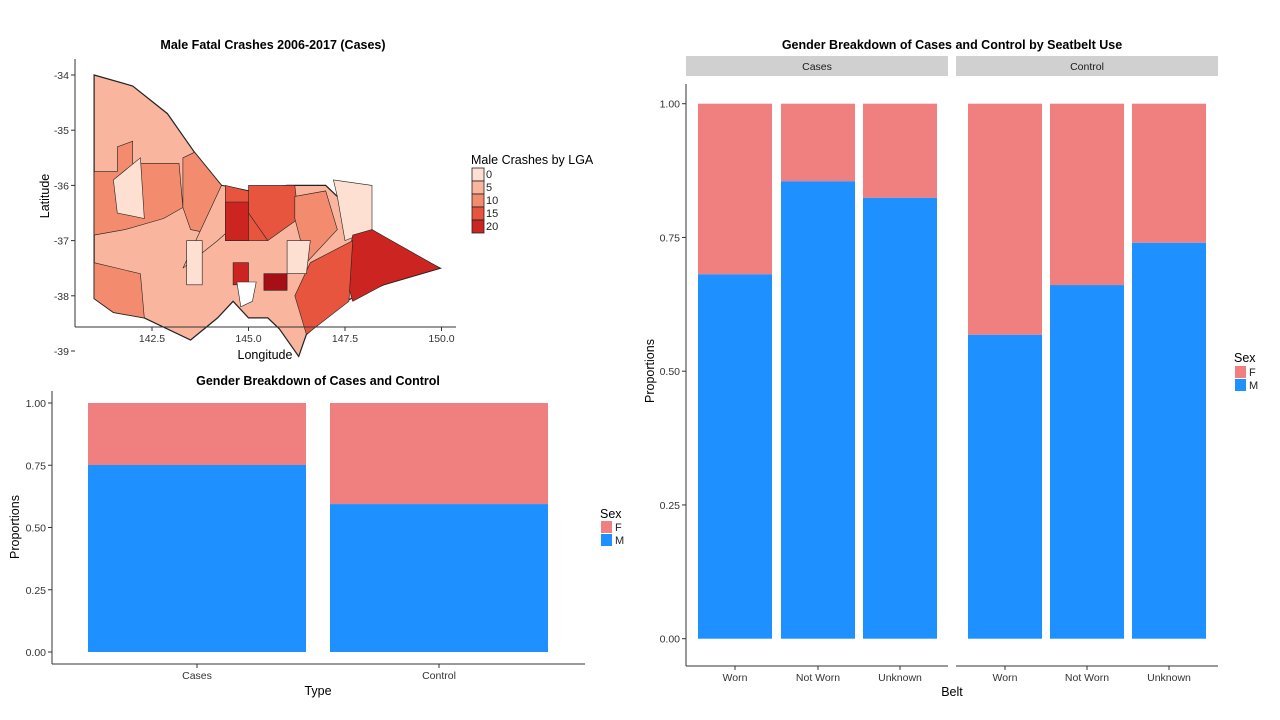 This screenshot has width=1280, height=720. I want to click on map-ticks: 142.5 145.0 147.5 150.0 -34 -35 -36 -37 -38 -39, so click(254, 214).